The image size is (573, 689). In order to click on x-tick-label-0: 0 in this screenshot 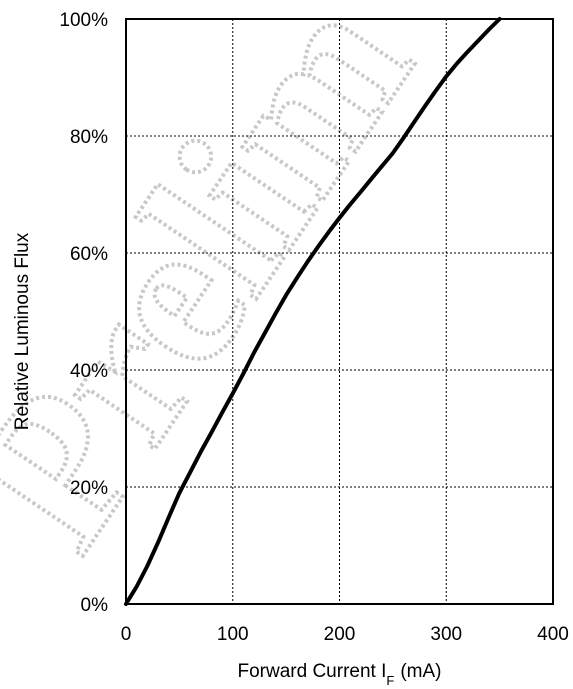, I will do `click(126, 634)`.